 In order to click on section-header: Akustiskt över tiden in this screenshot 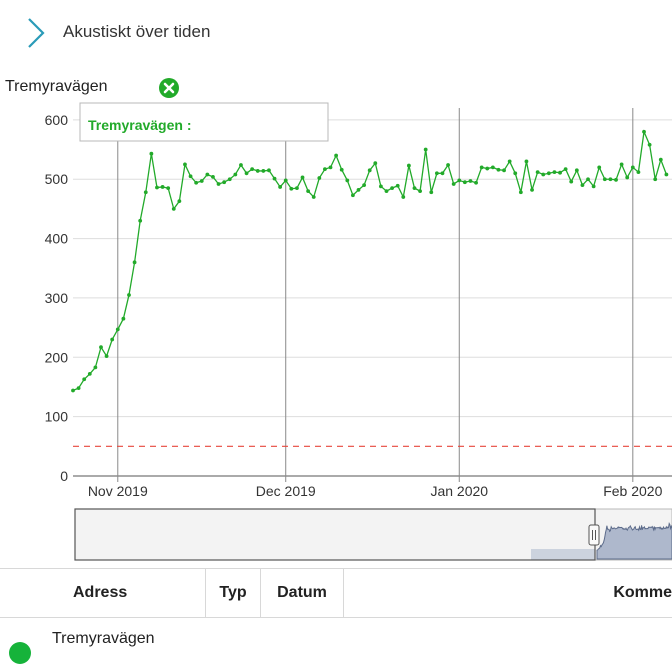, I will do `click(336, 32)`.